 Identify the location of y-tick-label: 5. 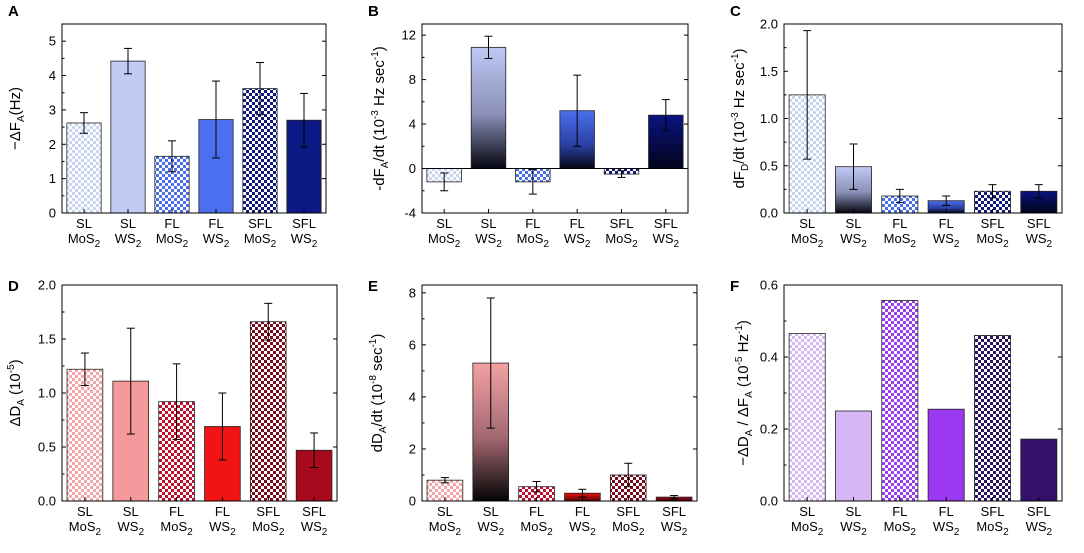
(52, 41).